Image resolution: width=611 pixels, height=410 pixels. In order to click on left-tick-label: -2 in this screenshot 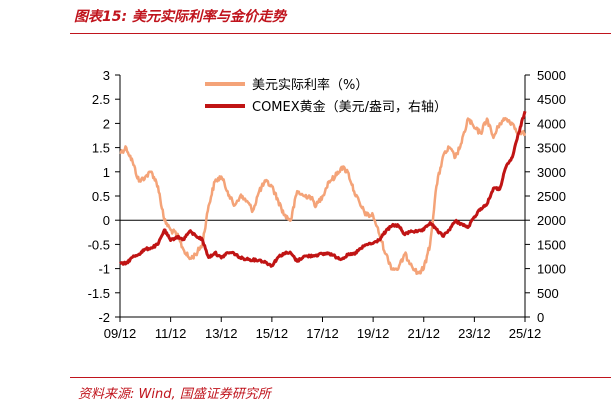, I will do `click(104, 317)`.